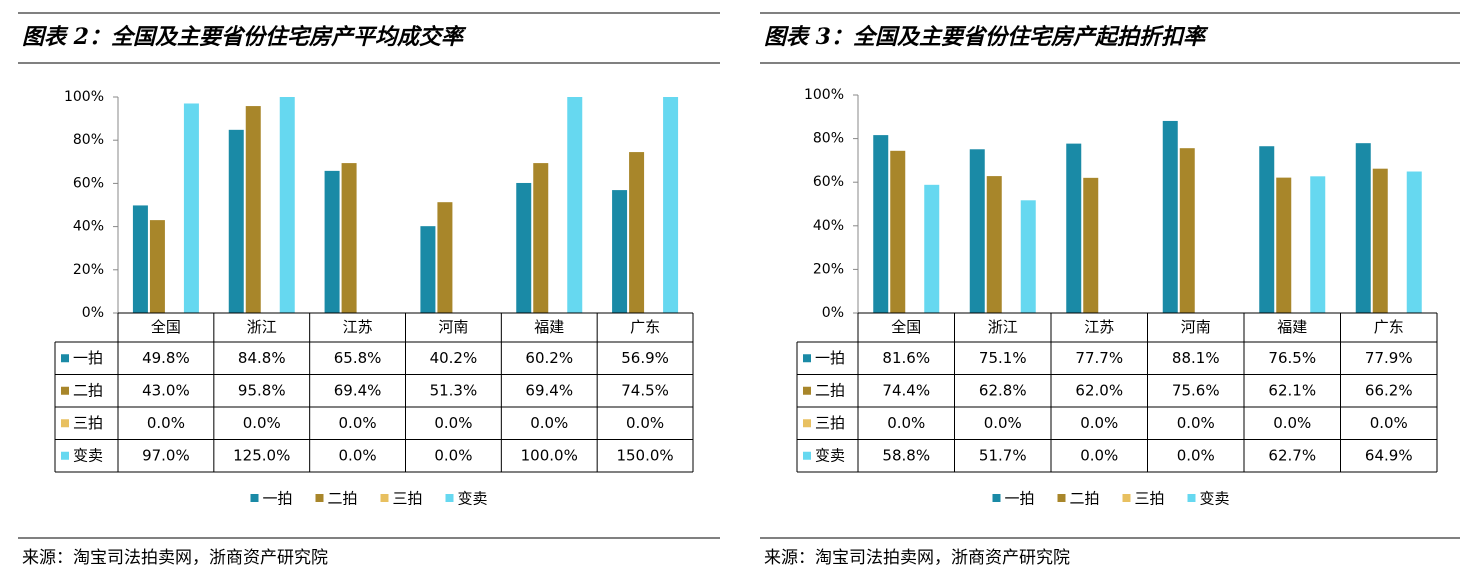 Image resolution: width=1477 pixels, height=579 pixels. I want to click on value-label: 75.6%, so click(1196, 390).